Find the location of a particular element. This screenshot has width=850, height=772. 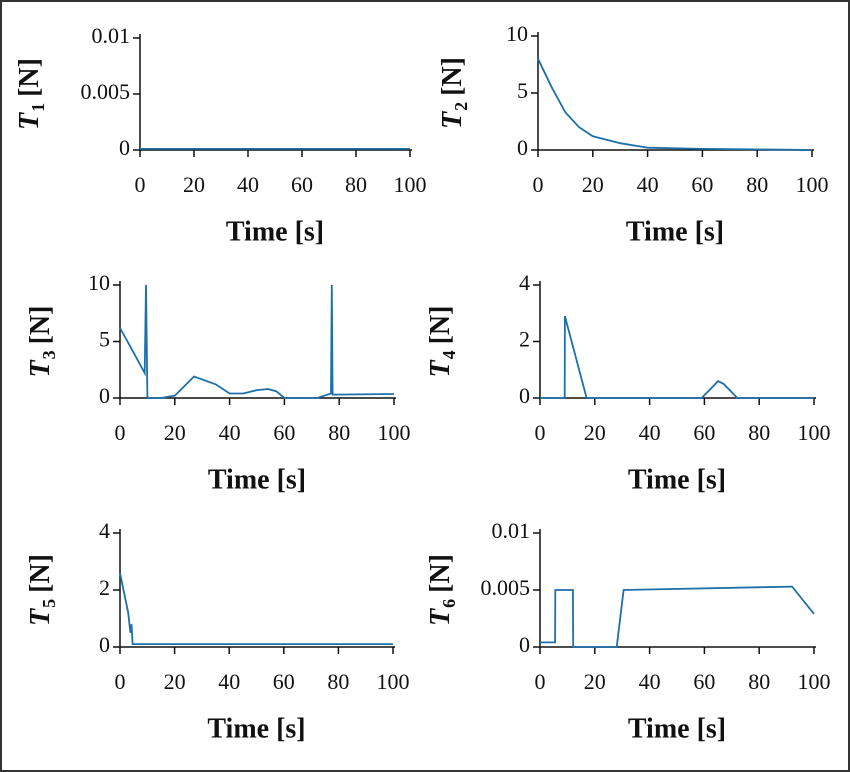

y-axis-label: T6 [N] is located at coordinates (442, 590).